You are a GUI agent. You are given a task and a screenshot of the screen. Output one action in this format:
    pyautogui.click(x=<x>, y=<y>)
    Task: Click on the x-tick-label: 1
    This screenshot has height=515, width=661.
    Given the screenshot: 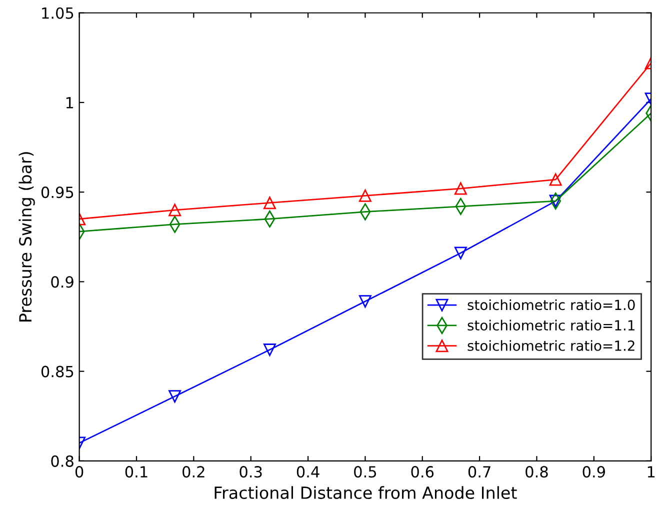 What is the action you would take?
    pyautogui.click(x=651, y=472)
    